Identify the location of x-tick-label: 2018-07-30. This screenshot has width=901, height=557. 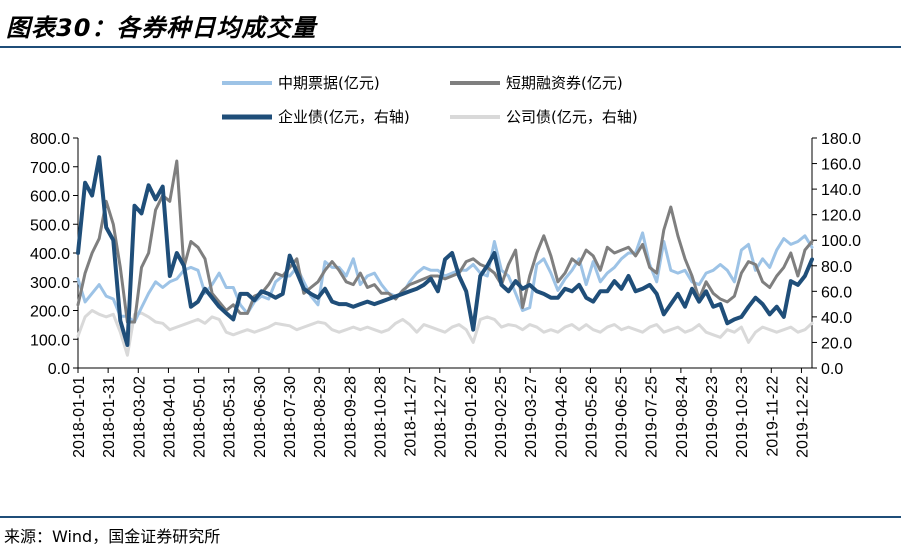
(290, 417).